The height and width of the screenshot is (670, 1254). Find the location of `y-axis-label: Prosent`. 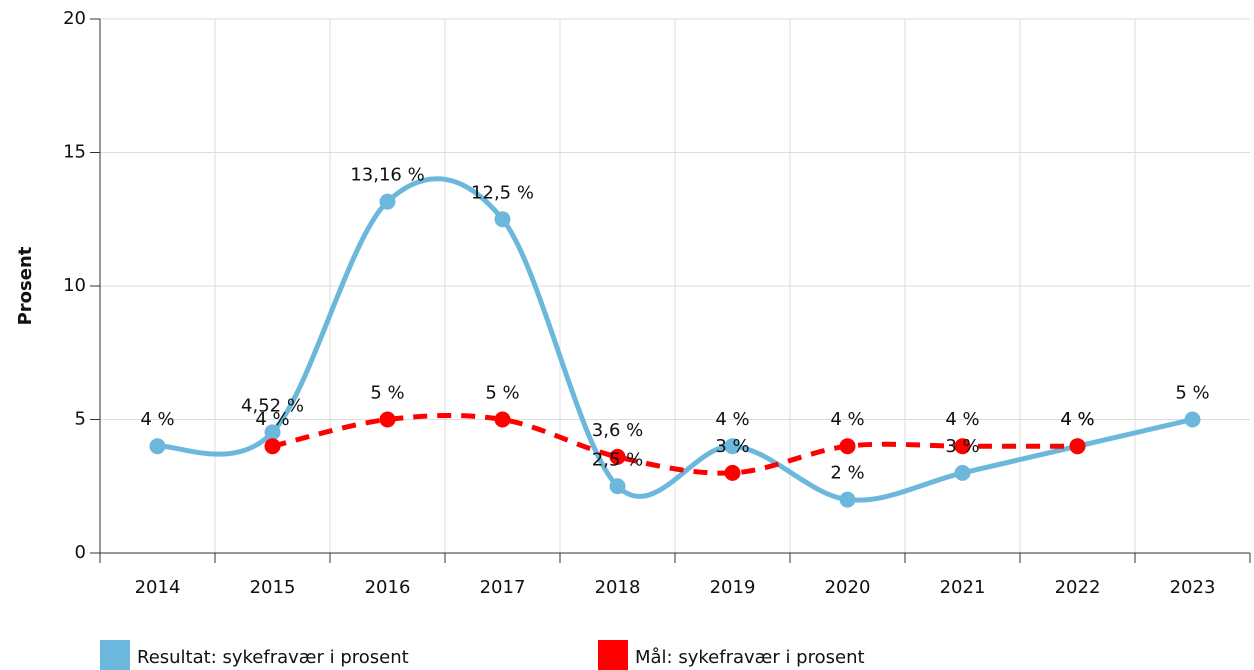

y-axis-label: Prosent is located at coordinates (25, 285).